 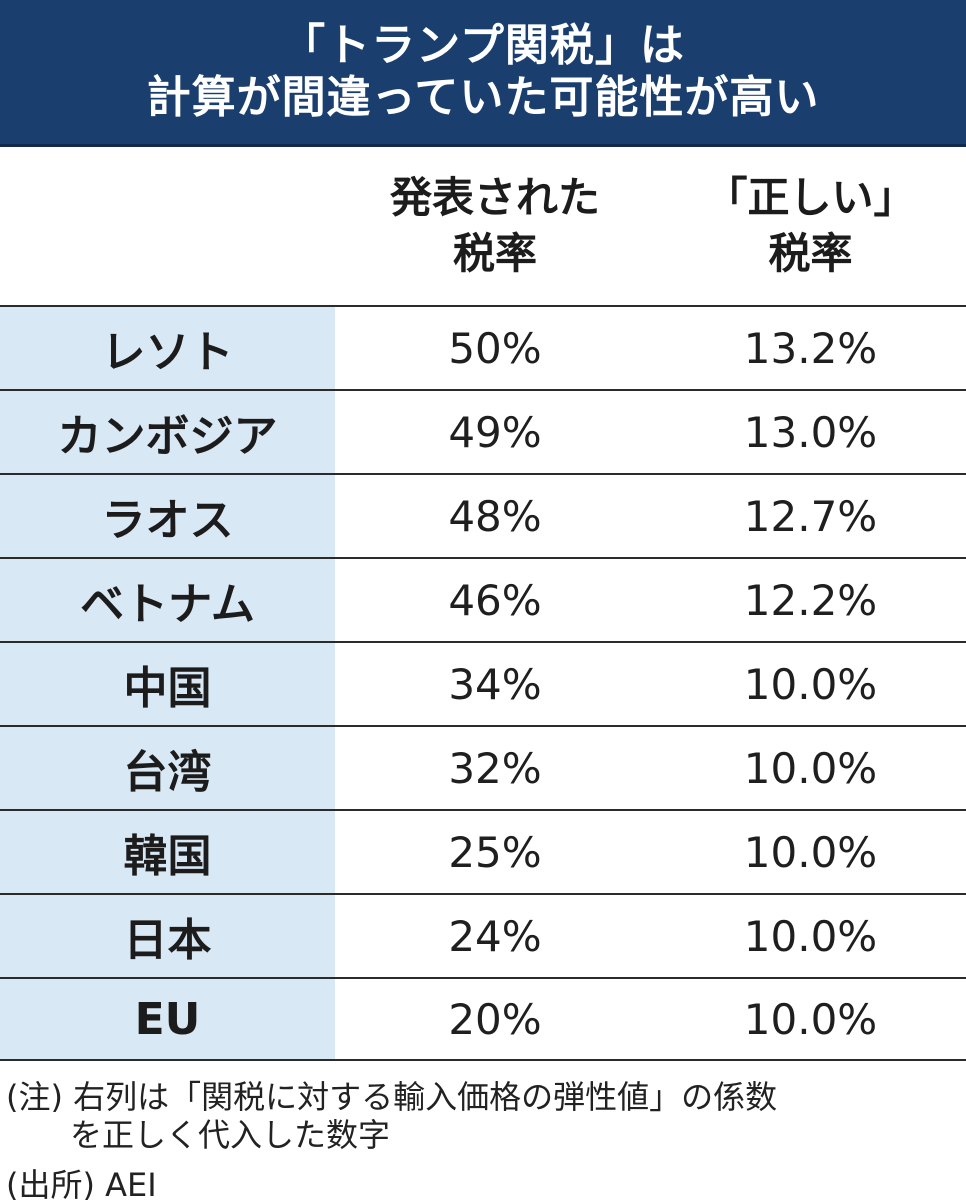 I want to click on title-line-1: 「トランプ関税」は, so click(x=483, y=45).